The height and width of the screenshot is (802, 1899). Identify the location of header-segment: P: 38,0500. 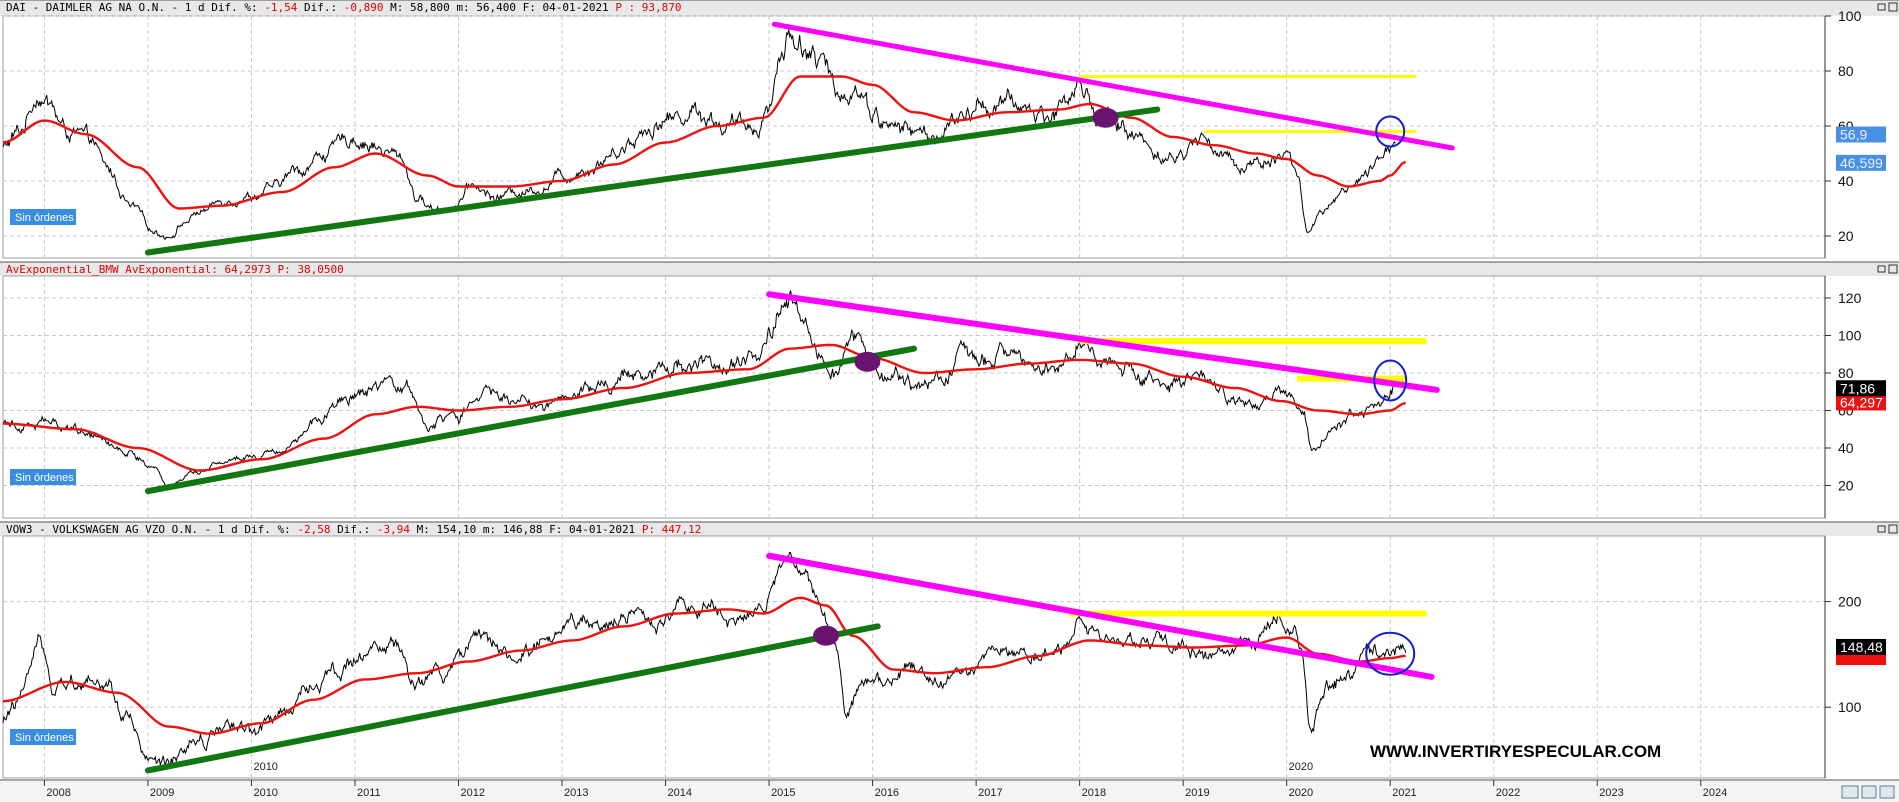
(311, 269).